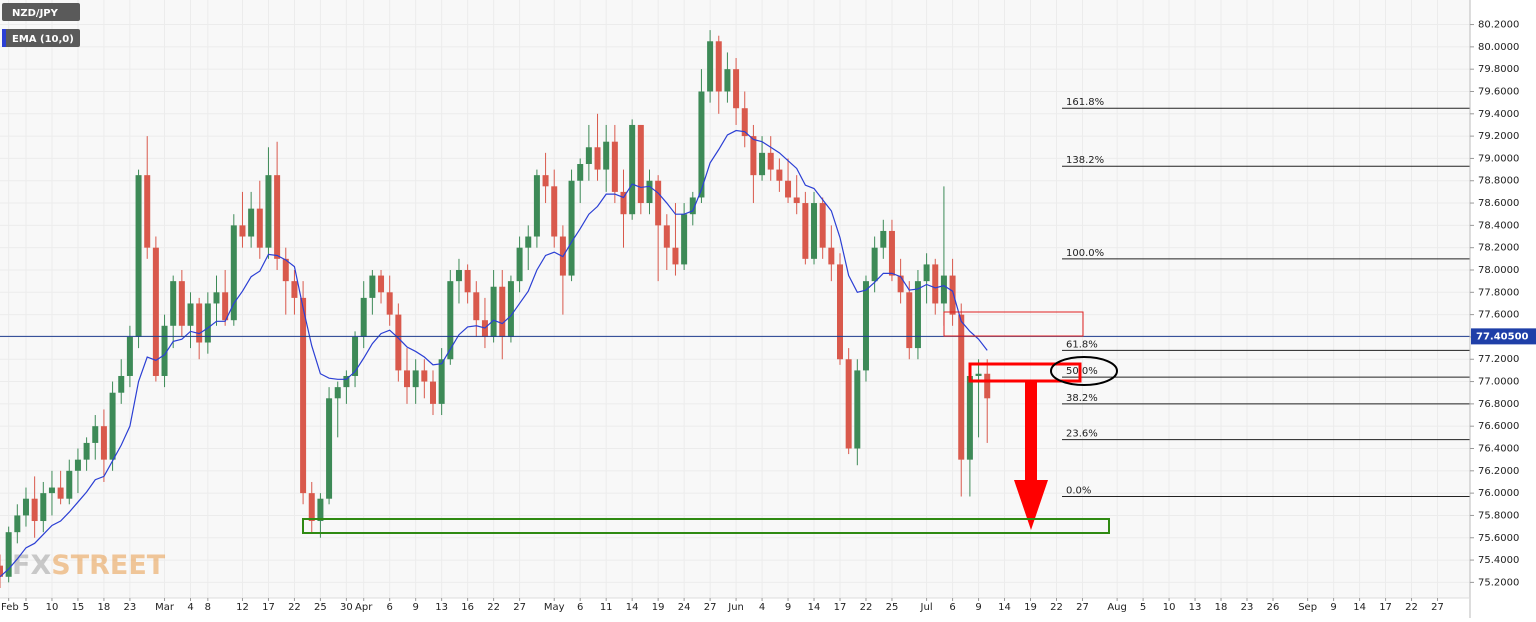 Image resolution: width=1536 pixels, height=622 pixels. What do you see at coordinates (684, 607) in the screenshot?
I see `x-tick-label: 24` at bounding box center [684, 607].